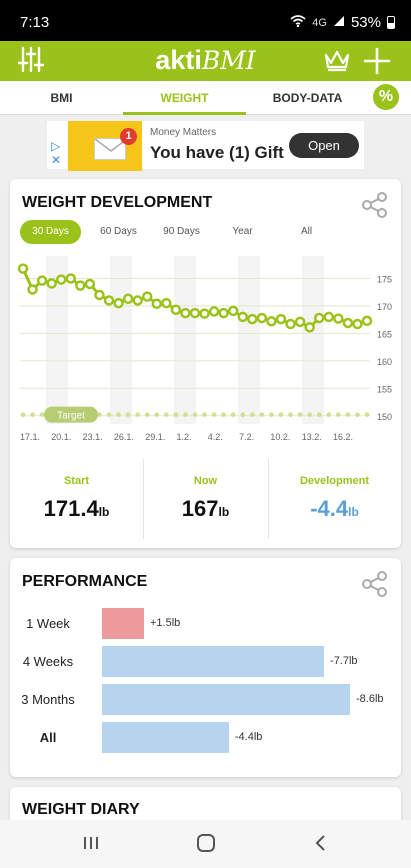 The height and width of the screenshot is (868, 411). I want to click on range-60-days: 60 Days, so click(118, 231).